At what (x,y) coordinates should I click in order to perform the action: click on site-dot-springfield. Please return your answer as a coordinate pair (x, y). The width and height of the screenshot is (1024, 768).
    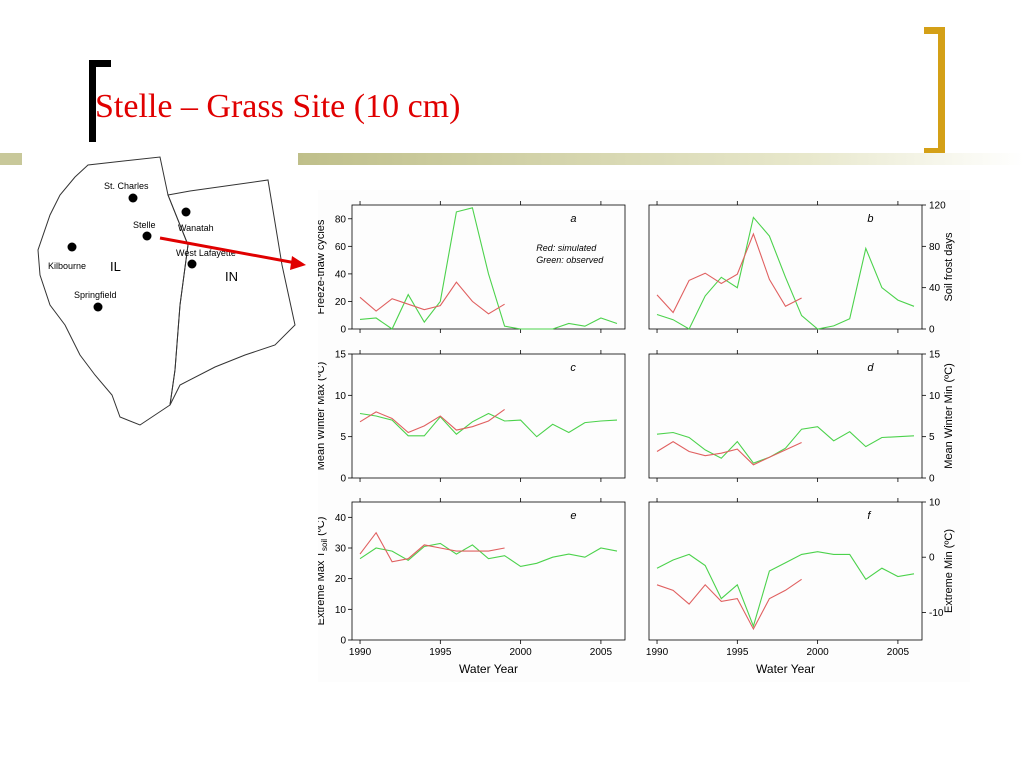
    Looking at the image, I should click on (98, 307).